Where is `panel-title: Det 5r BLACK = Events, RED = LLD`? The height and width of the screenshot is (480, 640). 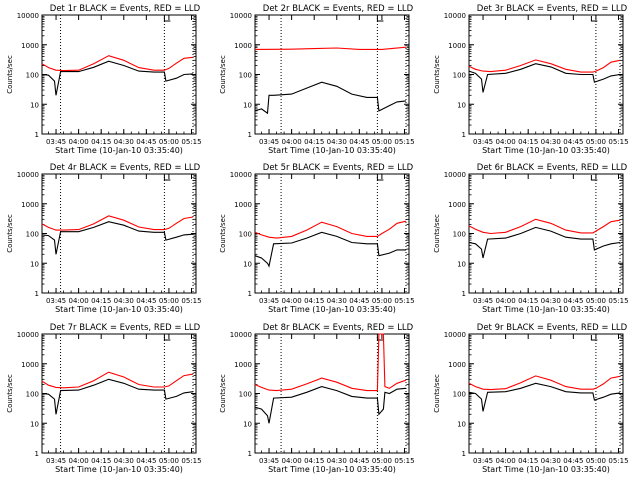 panel-title: Det 5r BLACK = Events, RED = LLD is located at coordinates (338, 168).